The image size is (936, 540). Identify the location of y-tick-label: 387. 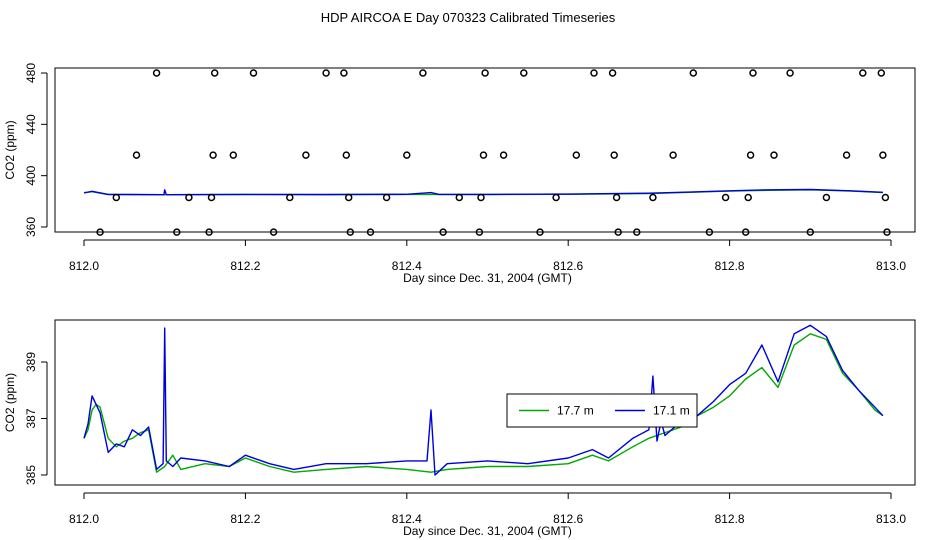
(31, 418).